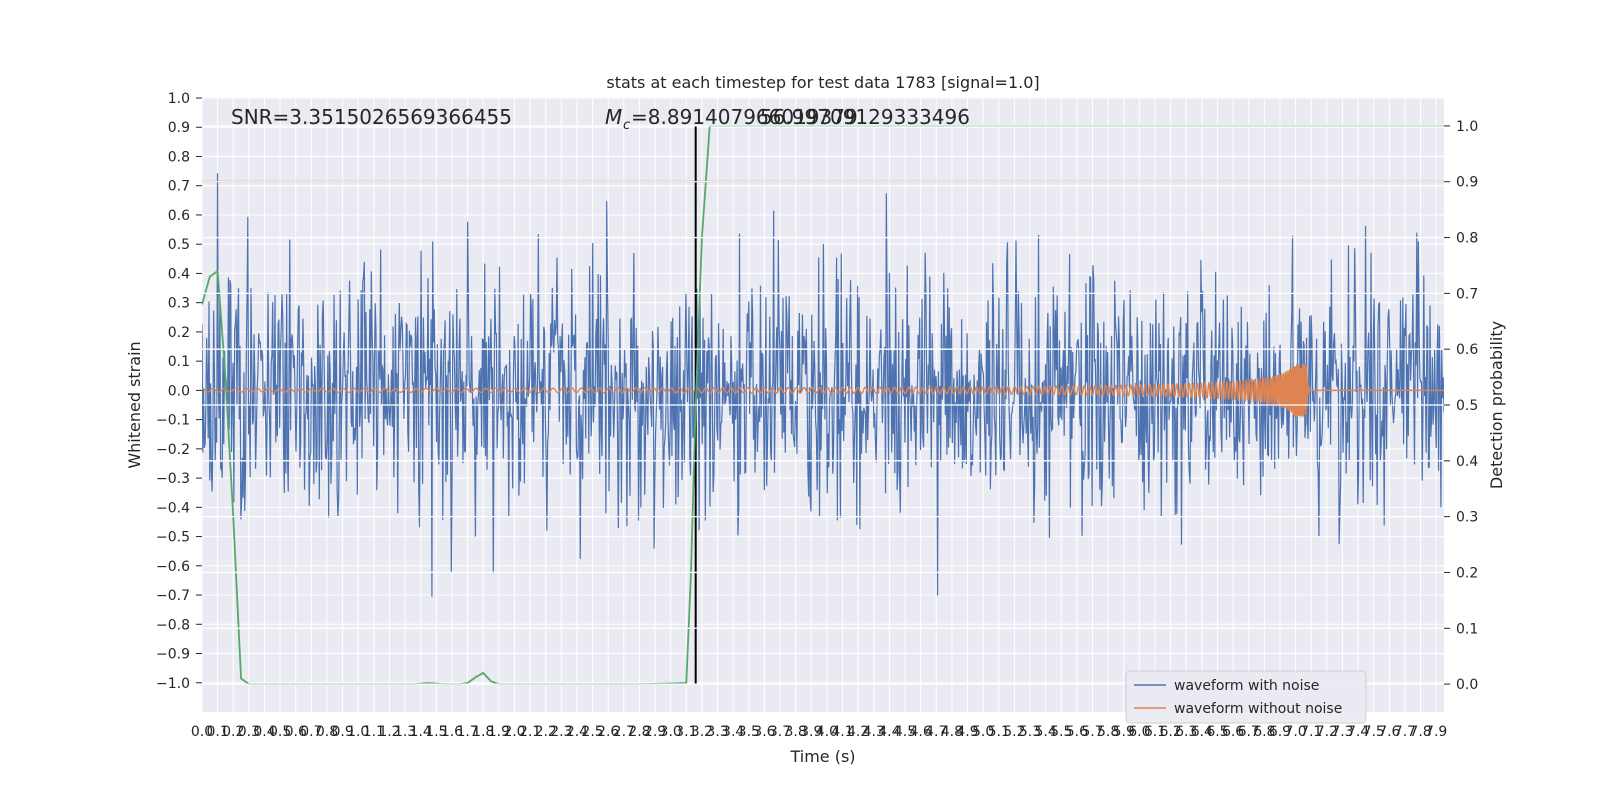 The height and width of the screenshot is (800, 1600). What do you see at coordinates (179, 333) in the screenshot?
I see `y-tick-label: 0.2` at bounding box center [179, 333].